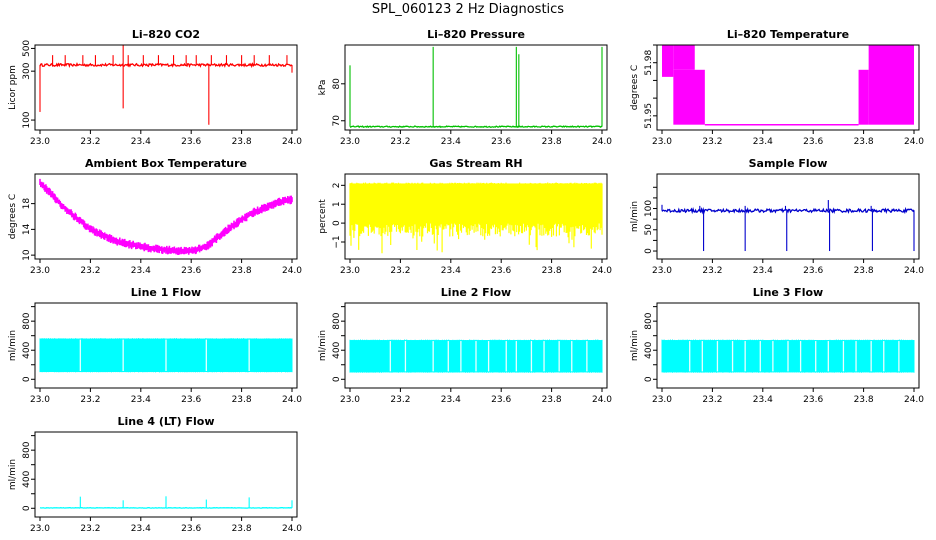  Describe the element at coordinates (788, 226) in the screenshot. I see `plot-area-sample_flow` at that location.